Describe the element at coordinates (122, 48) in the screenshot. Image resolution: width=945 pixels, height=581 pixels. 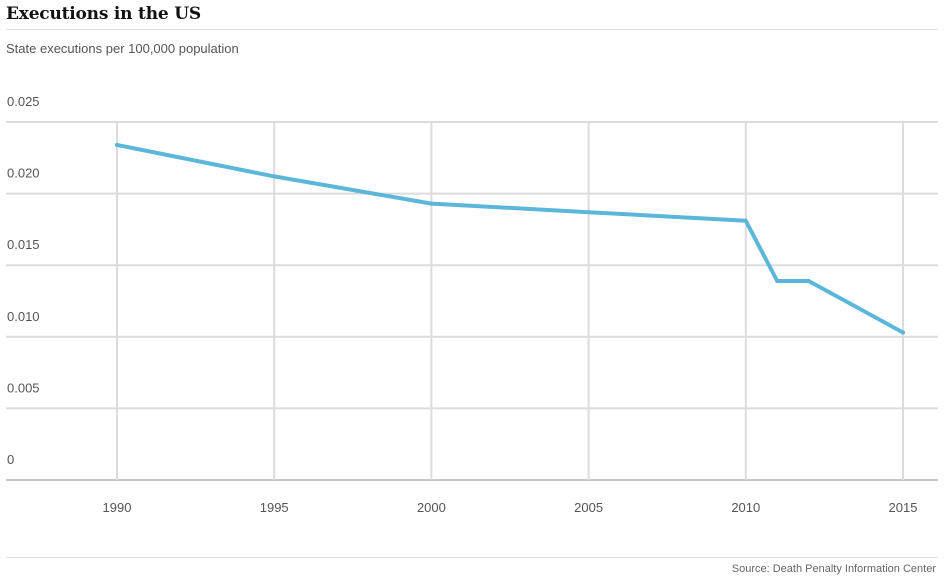
I see `chart-subtitle: State executions per 100,000 population` at that location.